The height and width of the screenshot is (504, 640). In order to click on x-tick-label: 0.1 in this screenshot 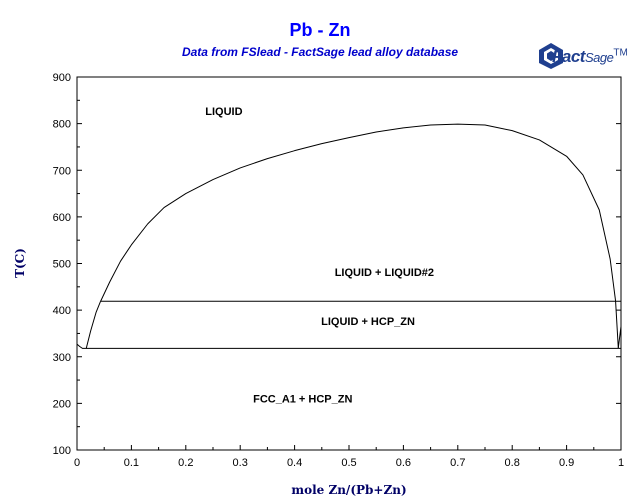, I will do `click(131, 463)`.